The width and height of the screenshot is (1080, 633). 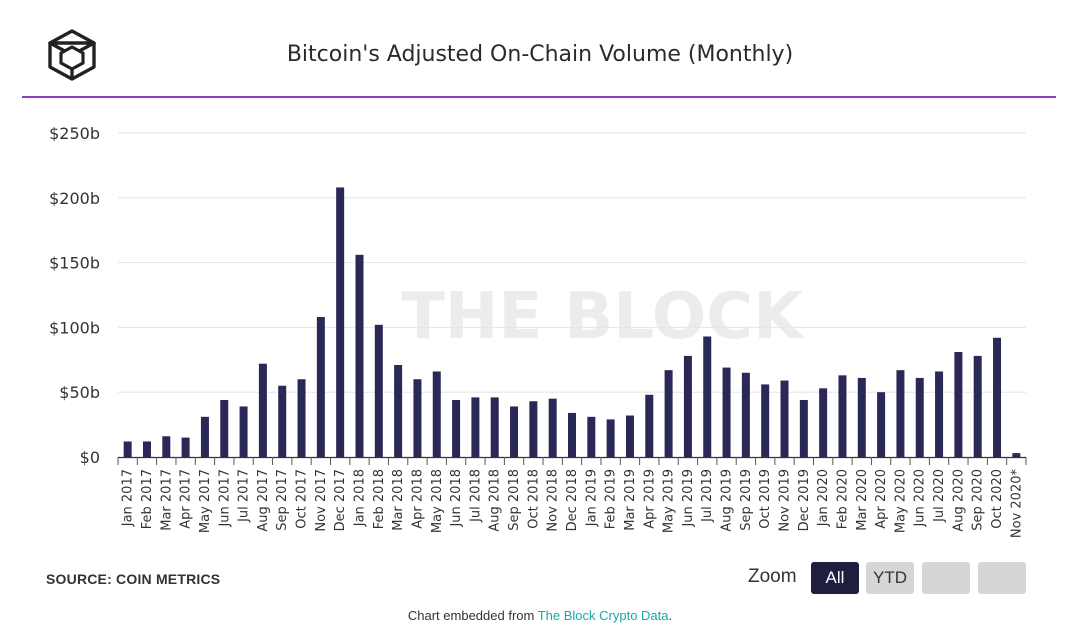 I want to click on x-tick-label: Aug 2020, so click(x=958, y=500).